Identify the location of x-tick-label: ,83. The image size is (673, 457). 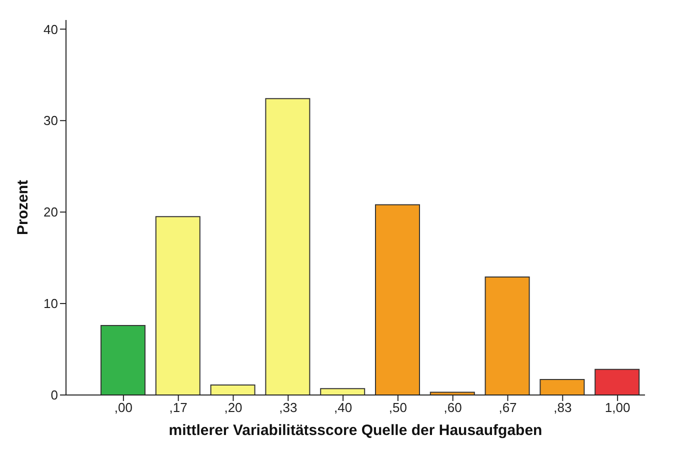
(563, 408).